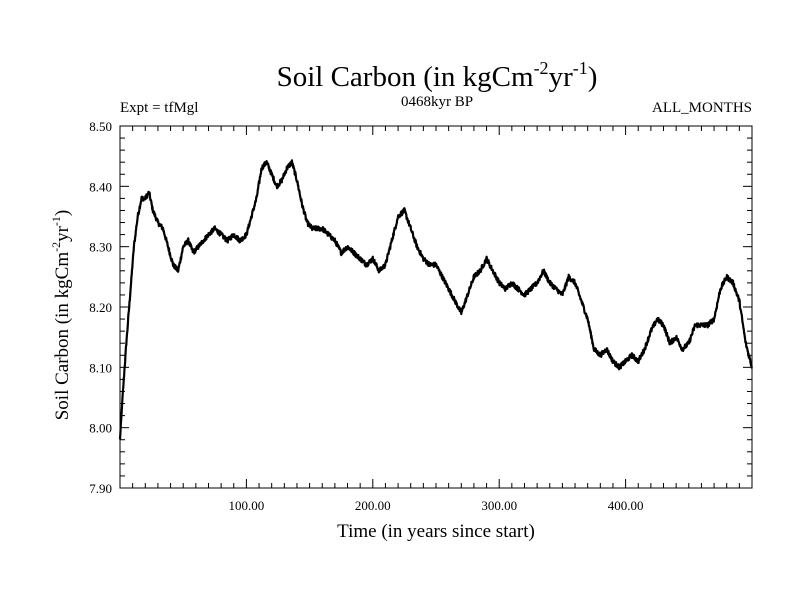 The height and width of the screenshot is (600, 800). I want to click on experiment-label: Expt = tfMgl, so click(159, 108).